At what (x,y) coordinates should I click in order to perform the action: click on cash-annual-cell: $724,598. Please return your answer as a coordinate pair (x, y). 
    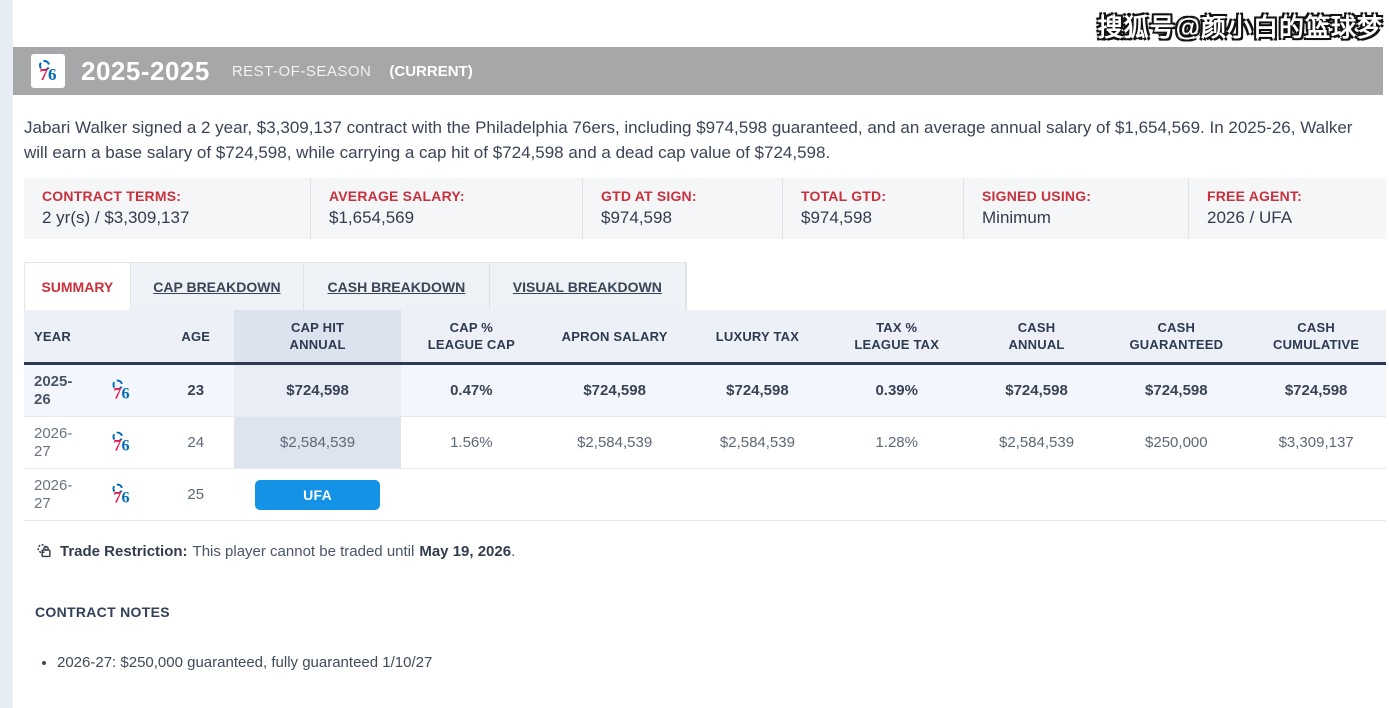
    Looking at the image, I should click on (1036, 390).